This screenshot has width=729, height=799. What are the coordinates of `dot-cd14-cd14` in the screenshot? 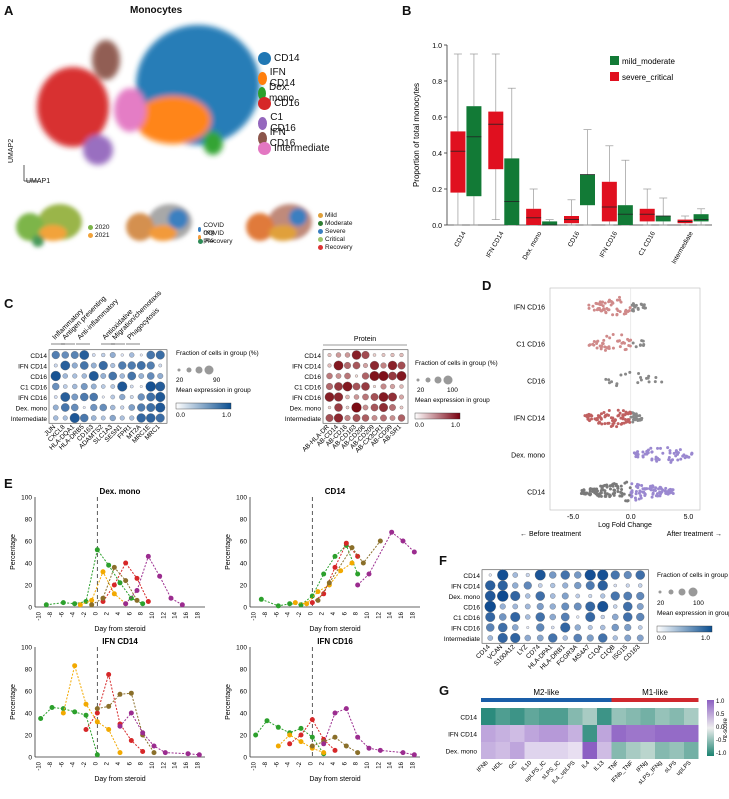 It's located at (490, 575).